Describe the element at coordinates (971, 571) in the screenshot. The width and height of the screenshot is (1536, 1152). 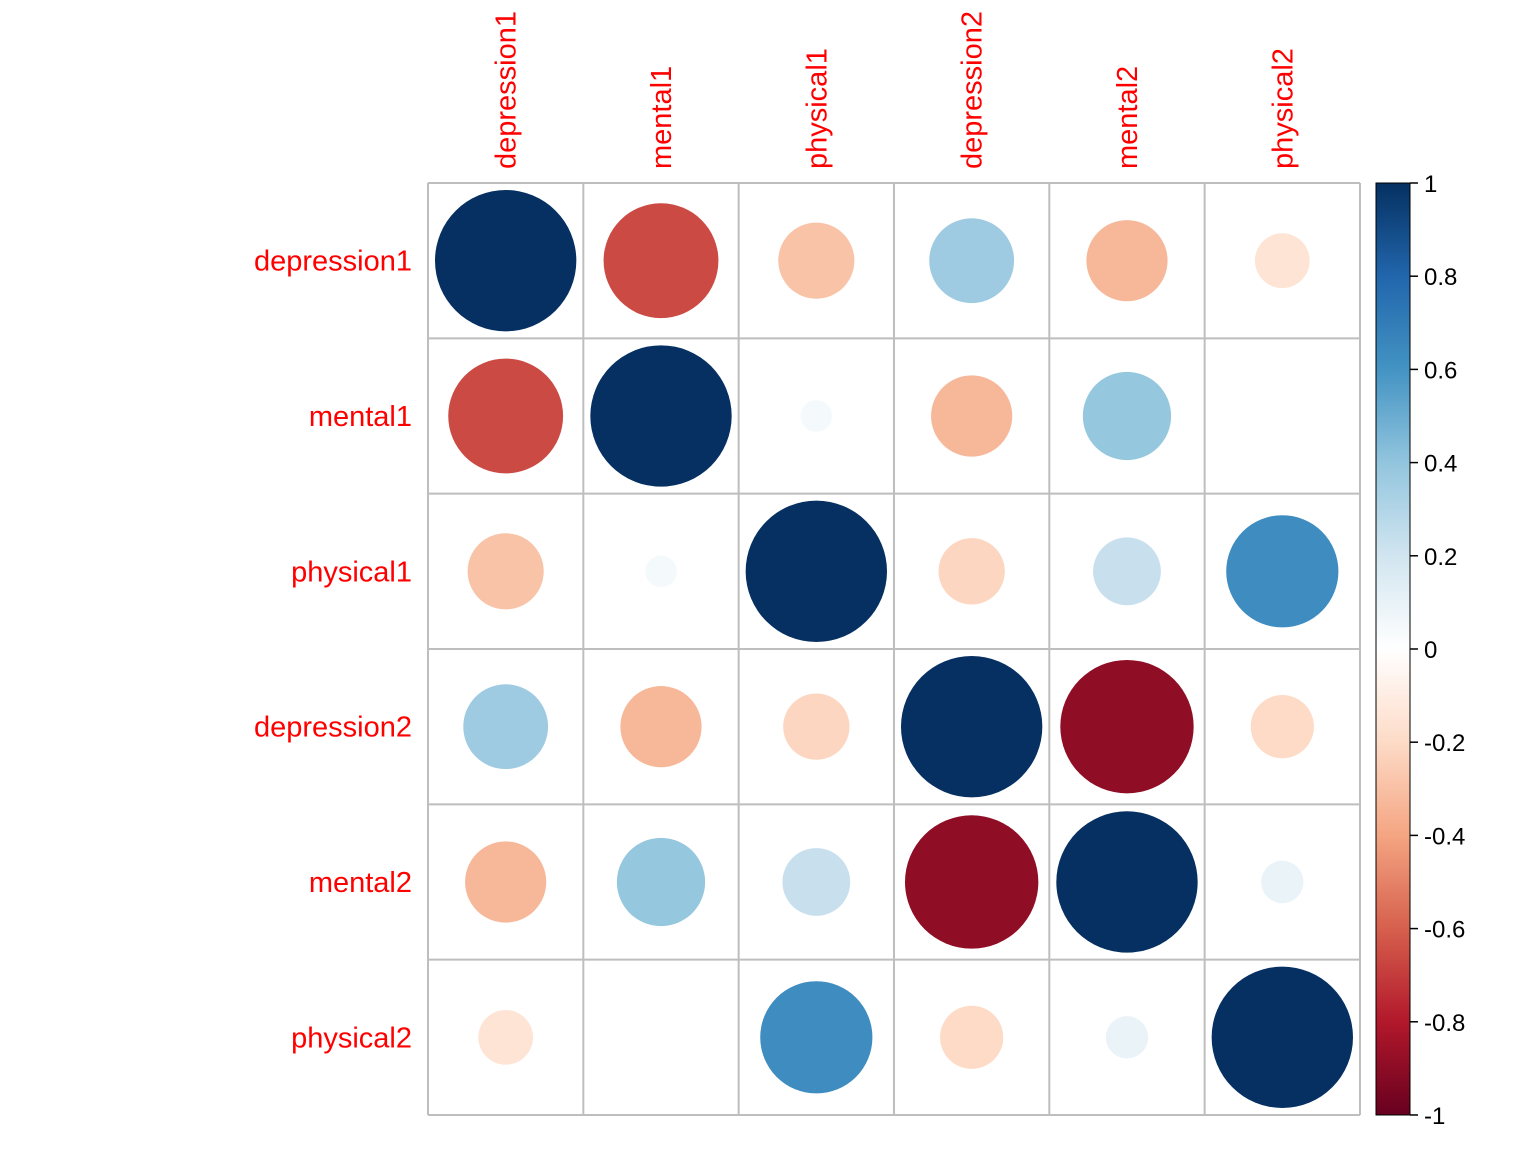
I see `corr-circle-physical1-depression2` at that location.